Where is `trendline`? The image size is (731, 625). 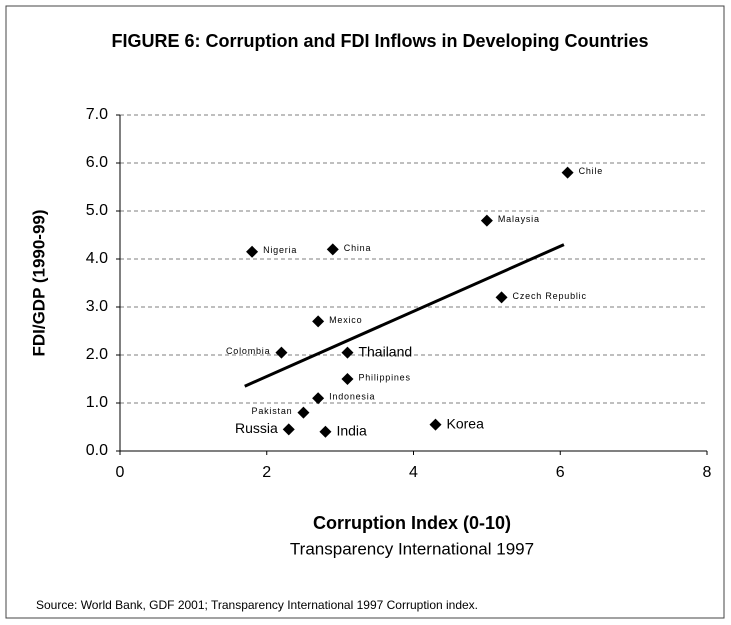 trendline is located at coordinates (404, 315).